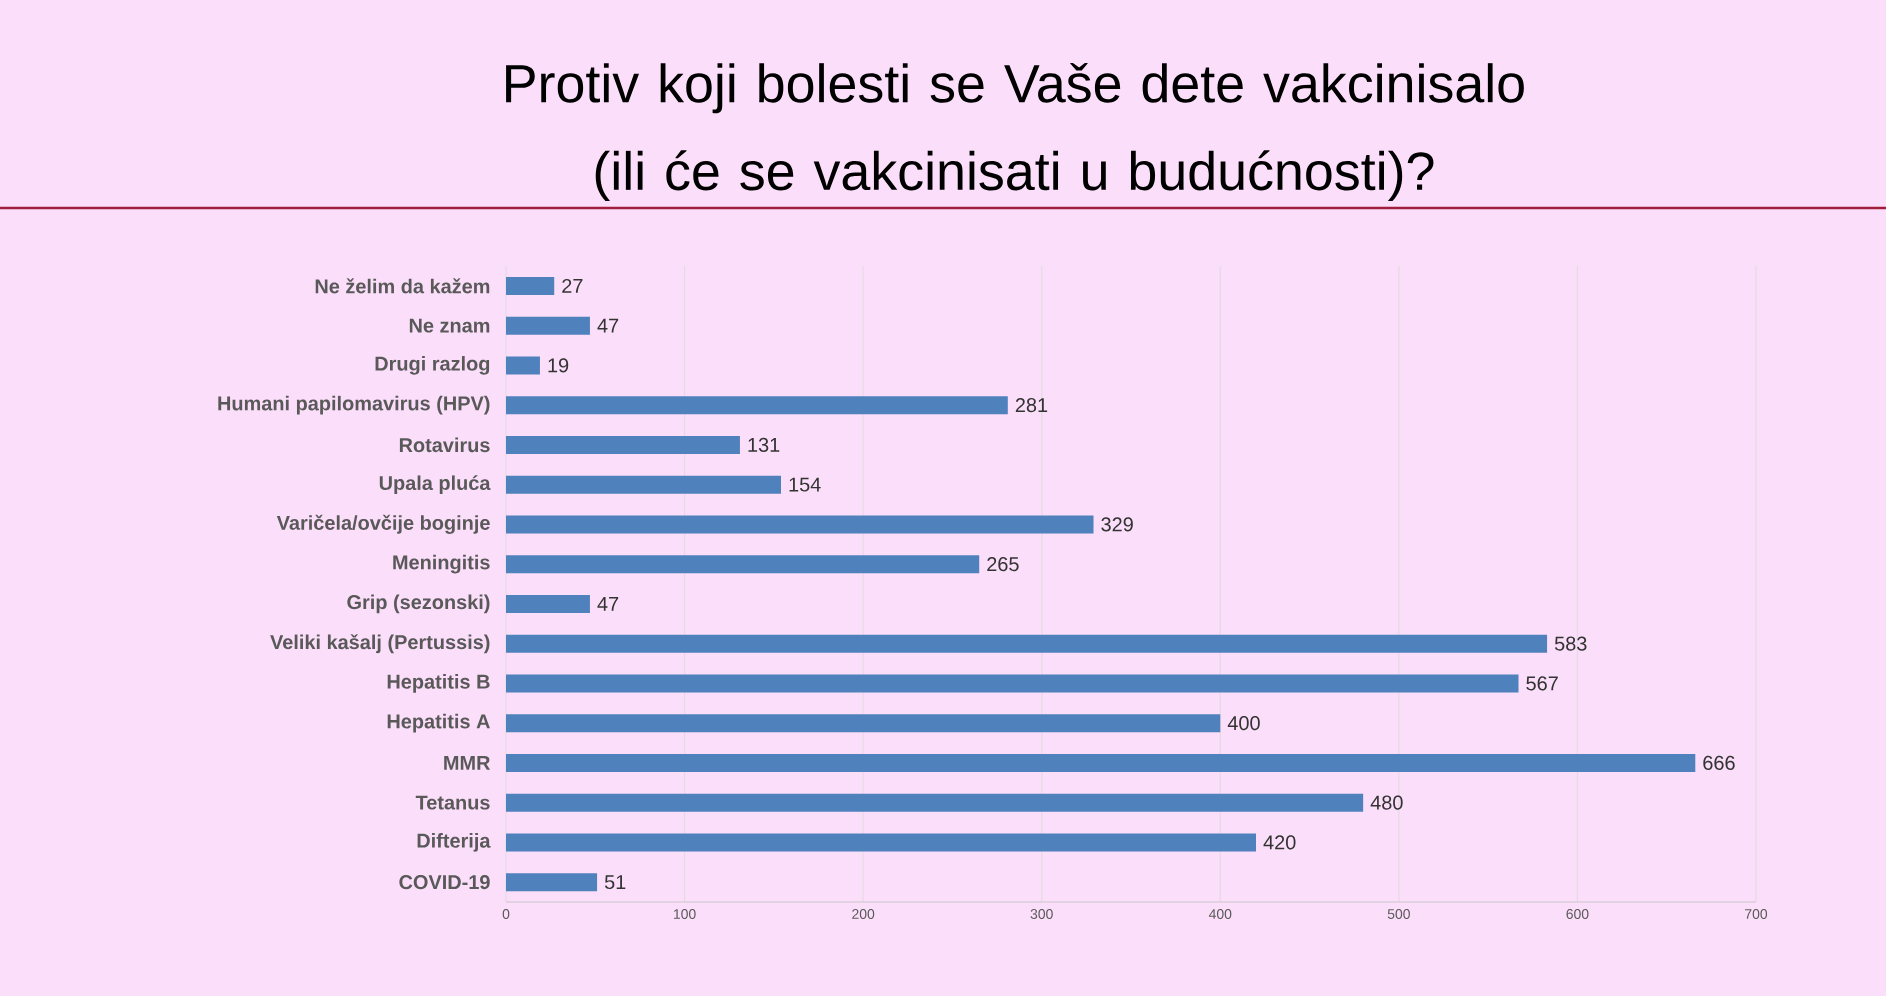 Image resolution: width=1886 pixels, height=996 pixels. I want to click on y-tick-label: Difterija, so click(454, 842).